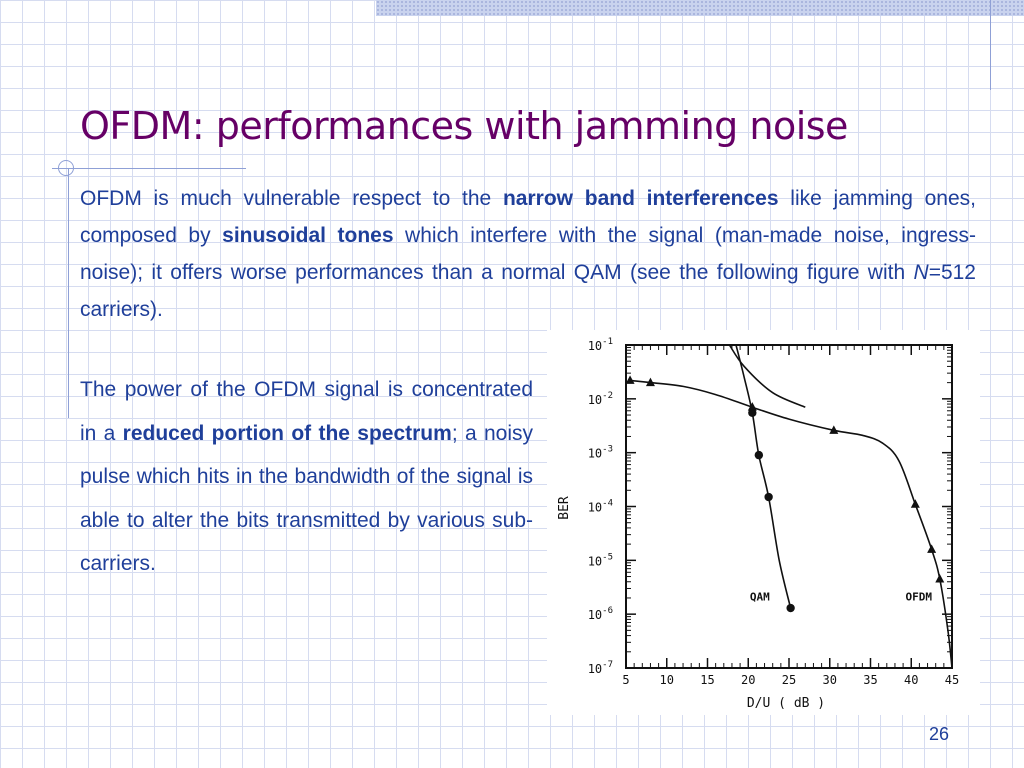  Describe the element at coordinates (528, 291) in the screenshot. I see `text-run: =512 carriers).` at that location.